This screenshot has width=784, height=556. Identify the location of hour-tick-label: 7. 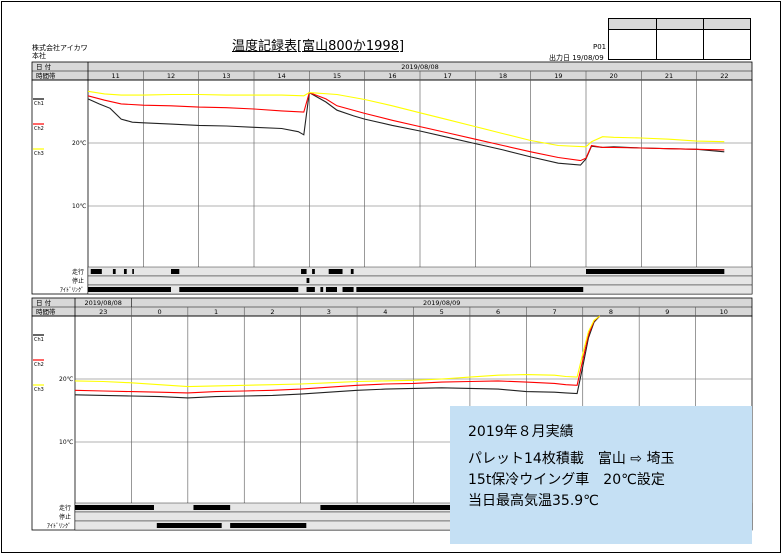
(554, 312).